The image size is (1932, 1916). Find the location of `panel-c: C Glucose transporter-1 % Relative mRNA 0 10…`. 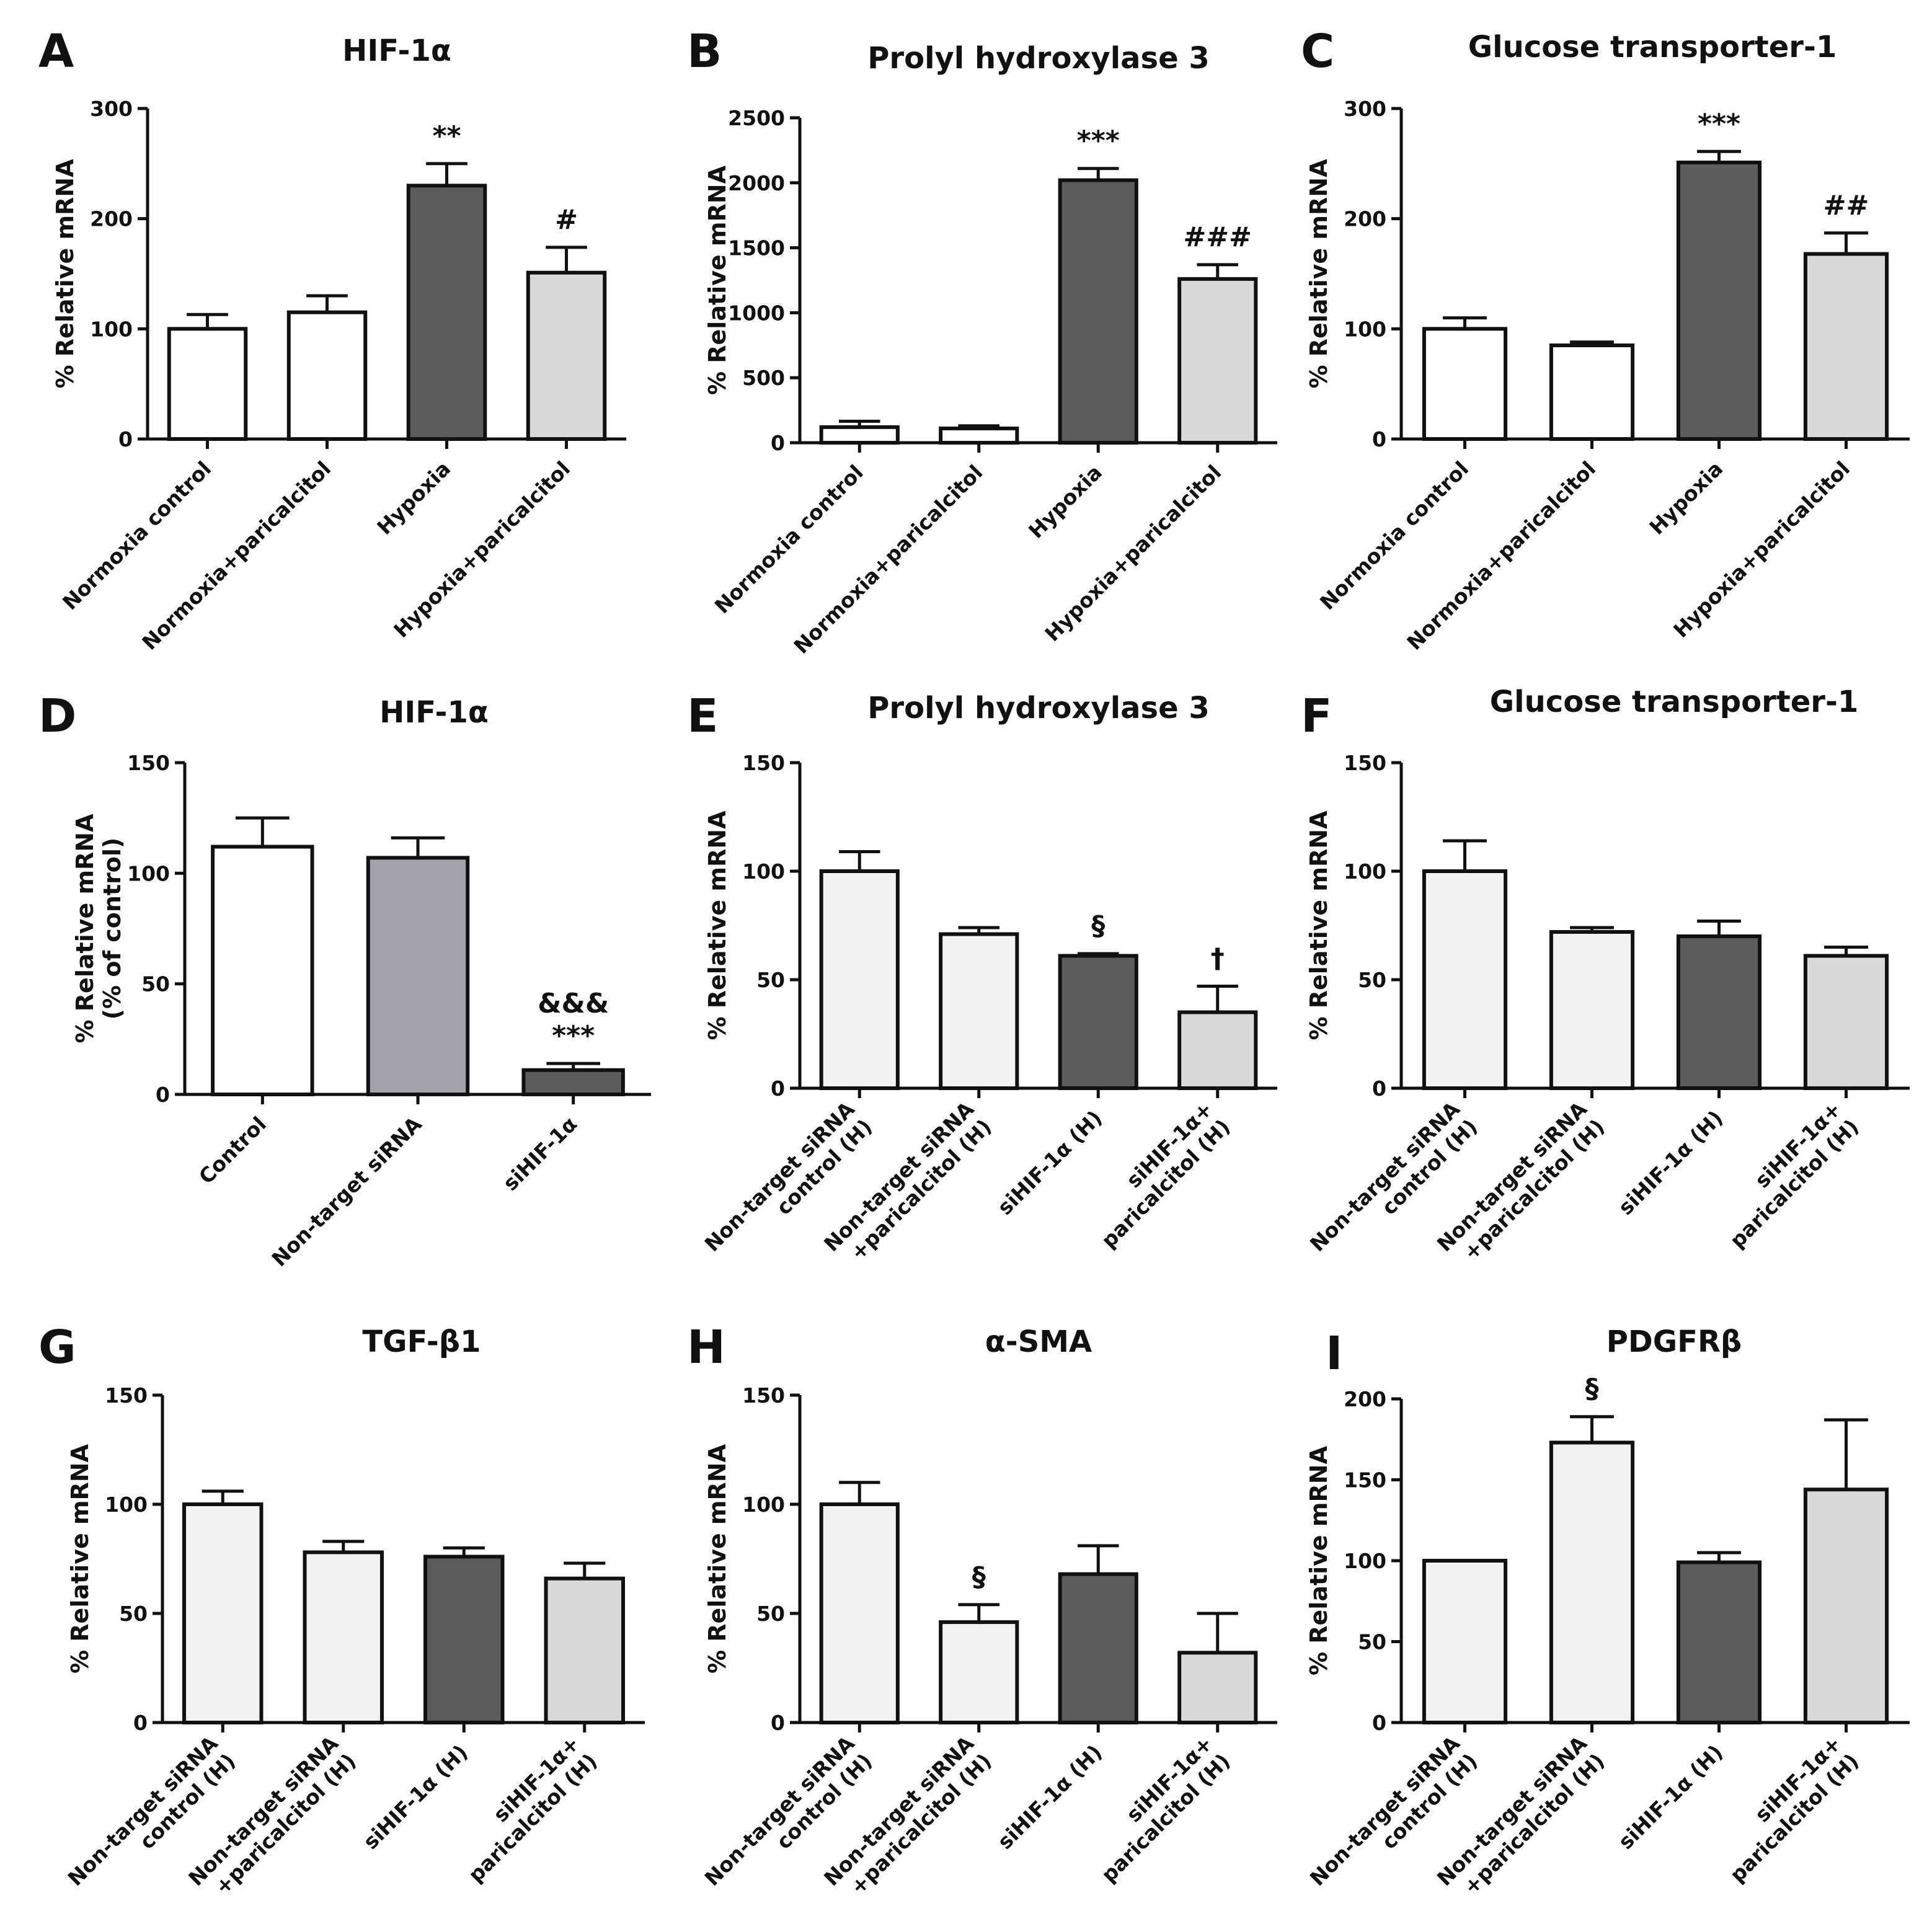

panel-c: C Glucose transporter-1 % Relative mRNA 0 10… is located at coordinates (1605, 340).